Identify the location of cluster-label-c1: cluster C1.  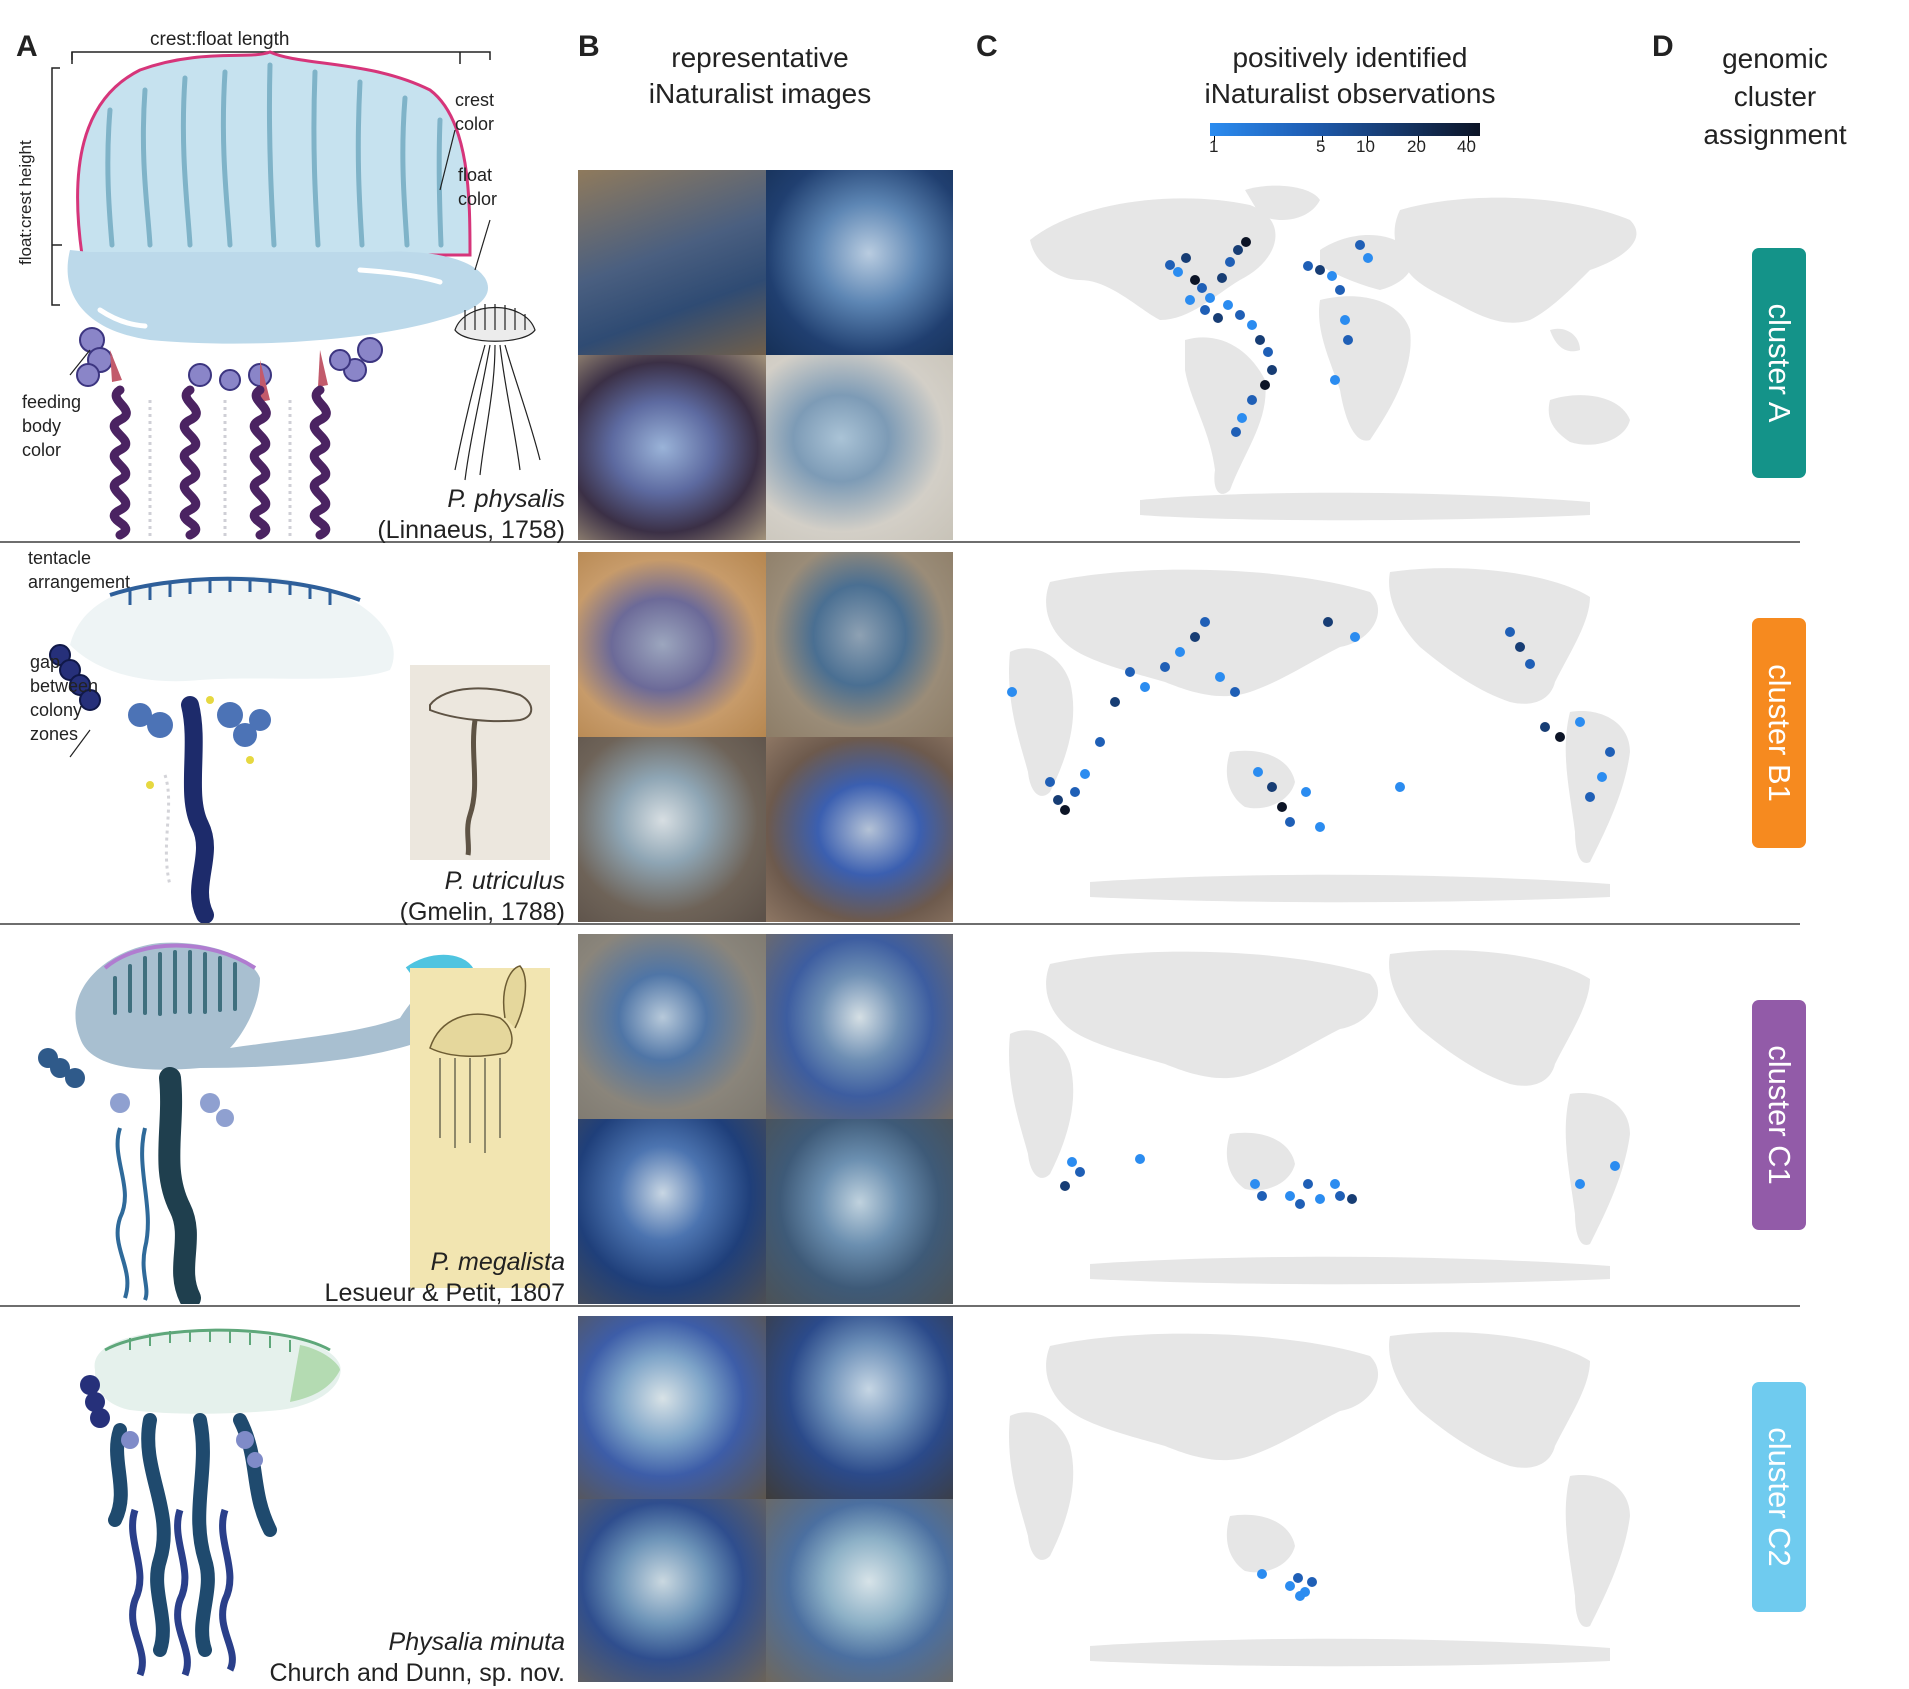
(1779, 1115).